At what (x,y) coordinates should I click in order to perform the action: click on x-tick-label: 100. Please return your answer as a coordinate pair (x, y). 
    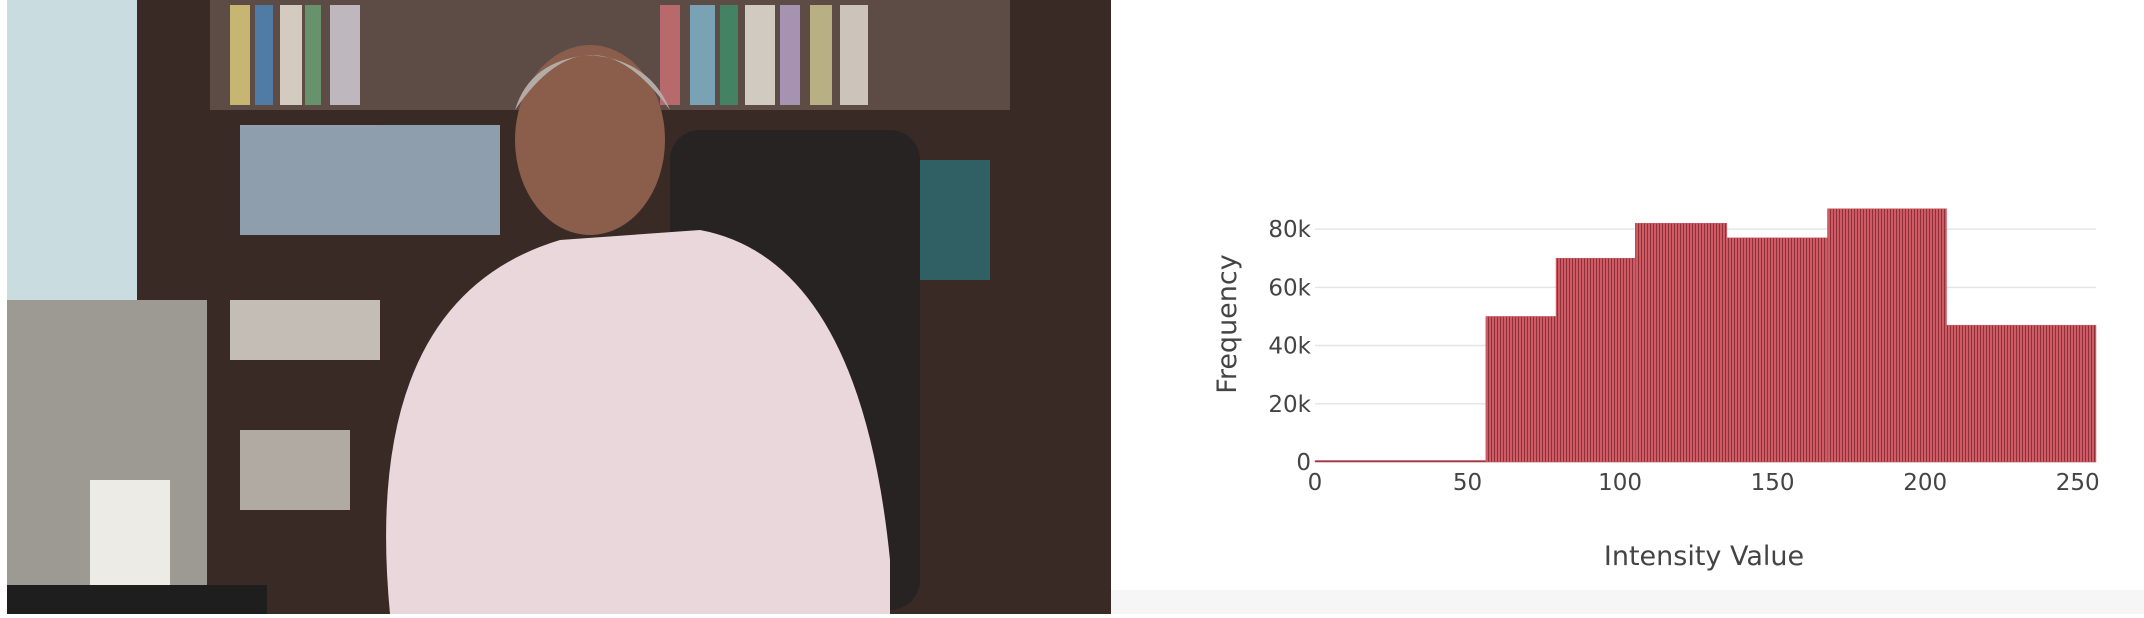
    Looking at the image, I should click on (1620, 483).